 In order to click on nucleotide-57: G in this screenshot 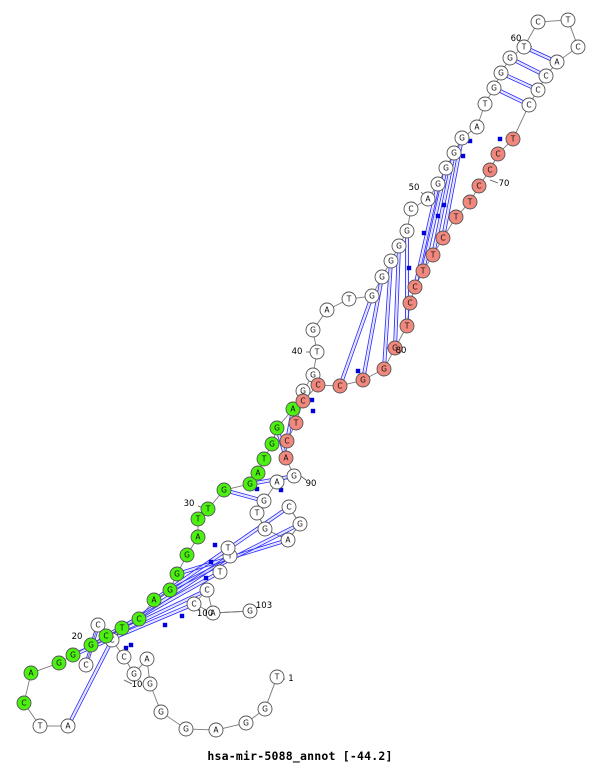, I will do `click(494, 88)`.